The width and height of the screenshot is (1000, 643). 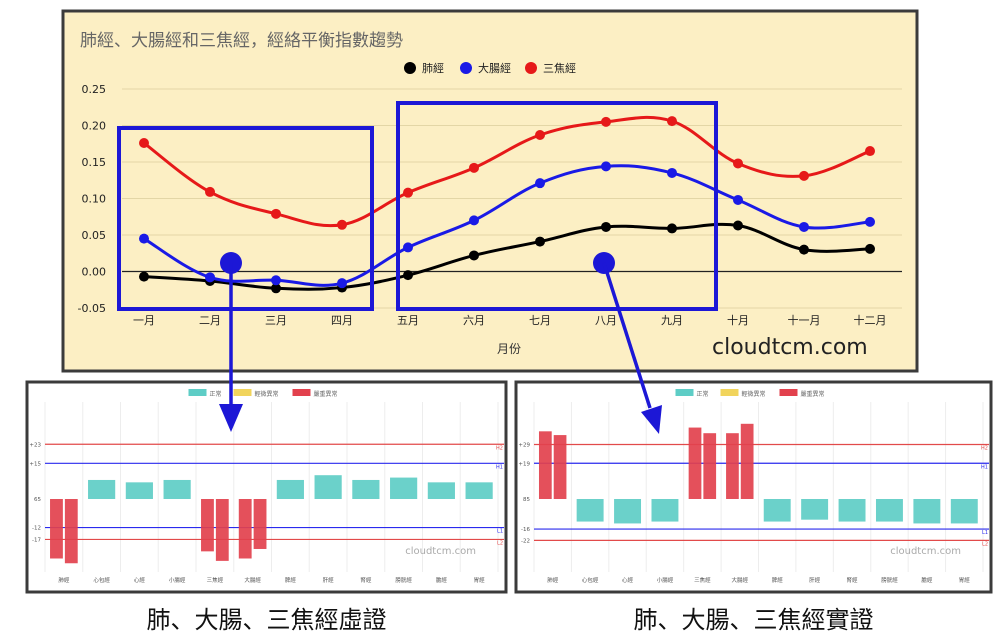 I want to click on reference-label: -17, so click(x=36, y=540).